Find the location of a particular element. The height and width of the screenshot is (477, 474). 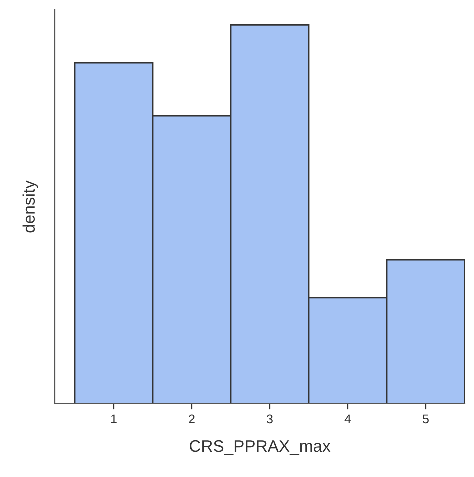

y-axis-title: density is located at coordinates (30, 206).